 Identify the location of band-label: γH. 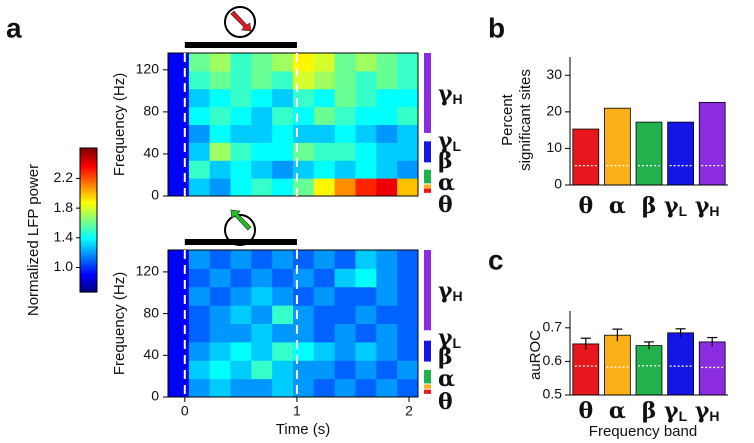
(450, 94).